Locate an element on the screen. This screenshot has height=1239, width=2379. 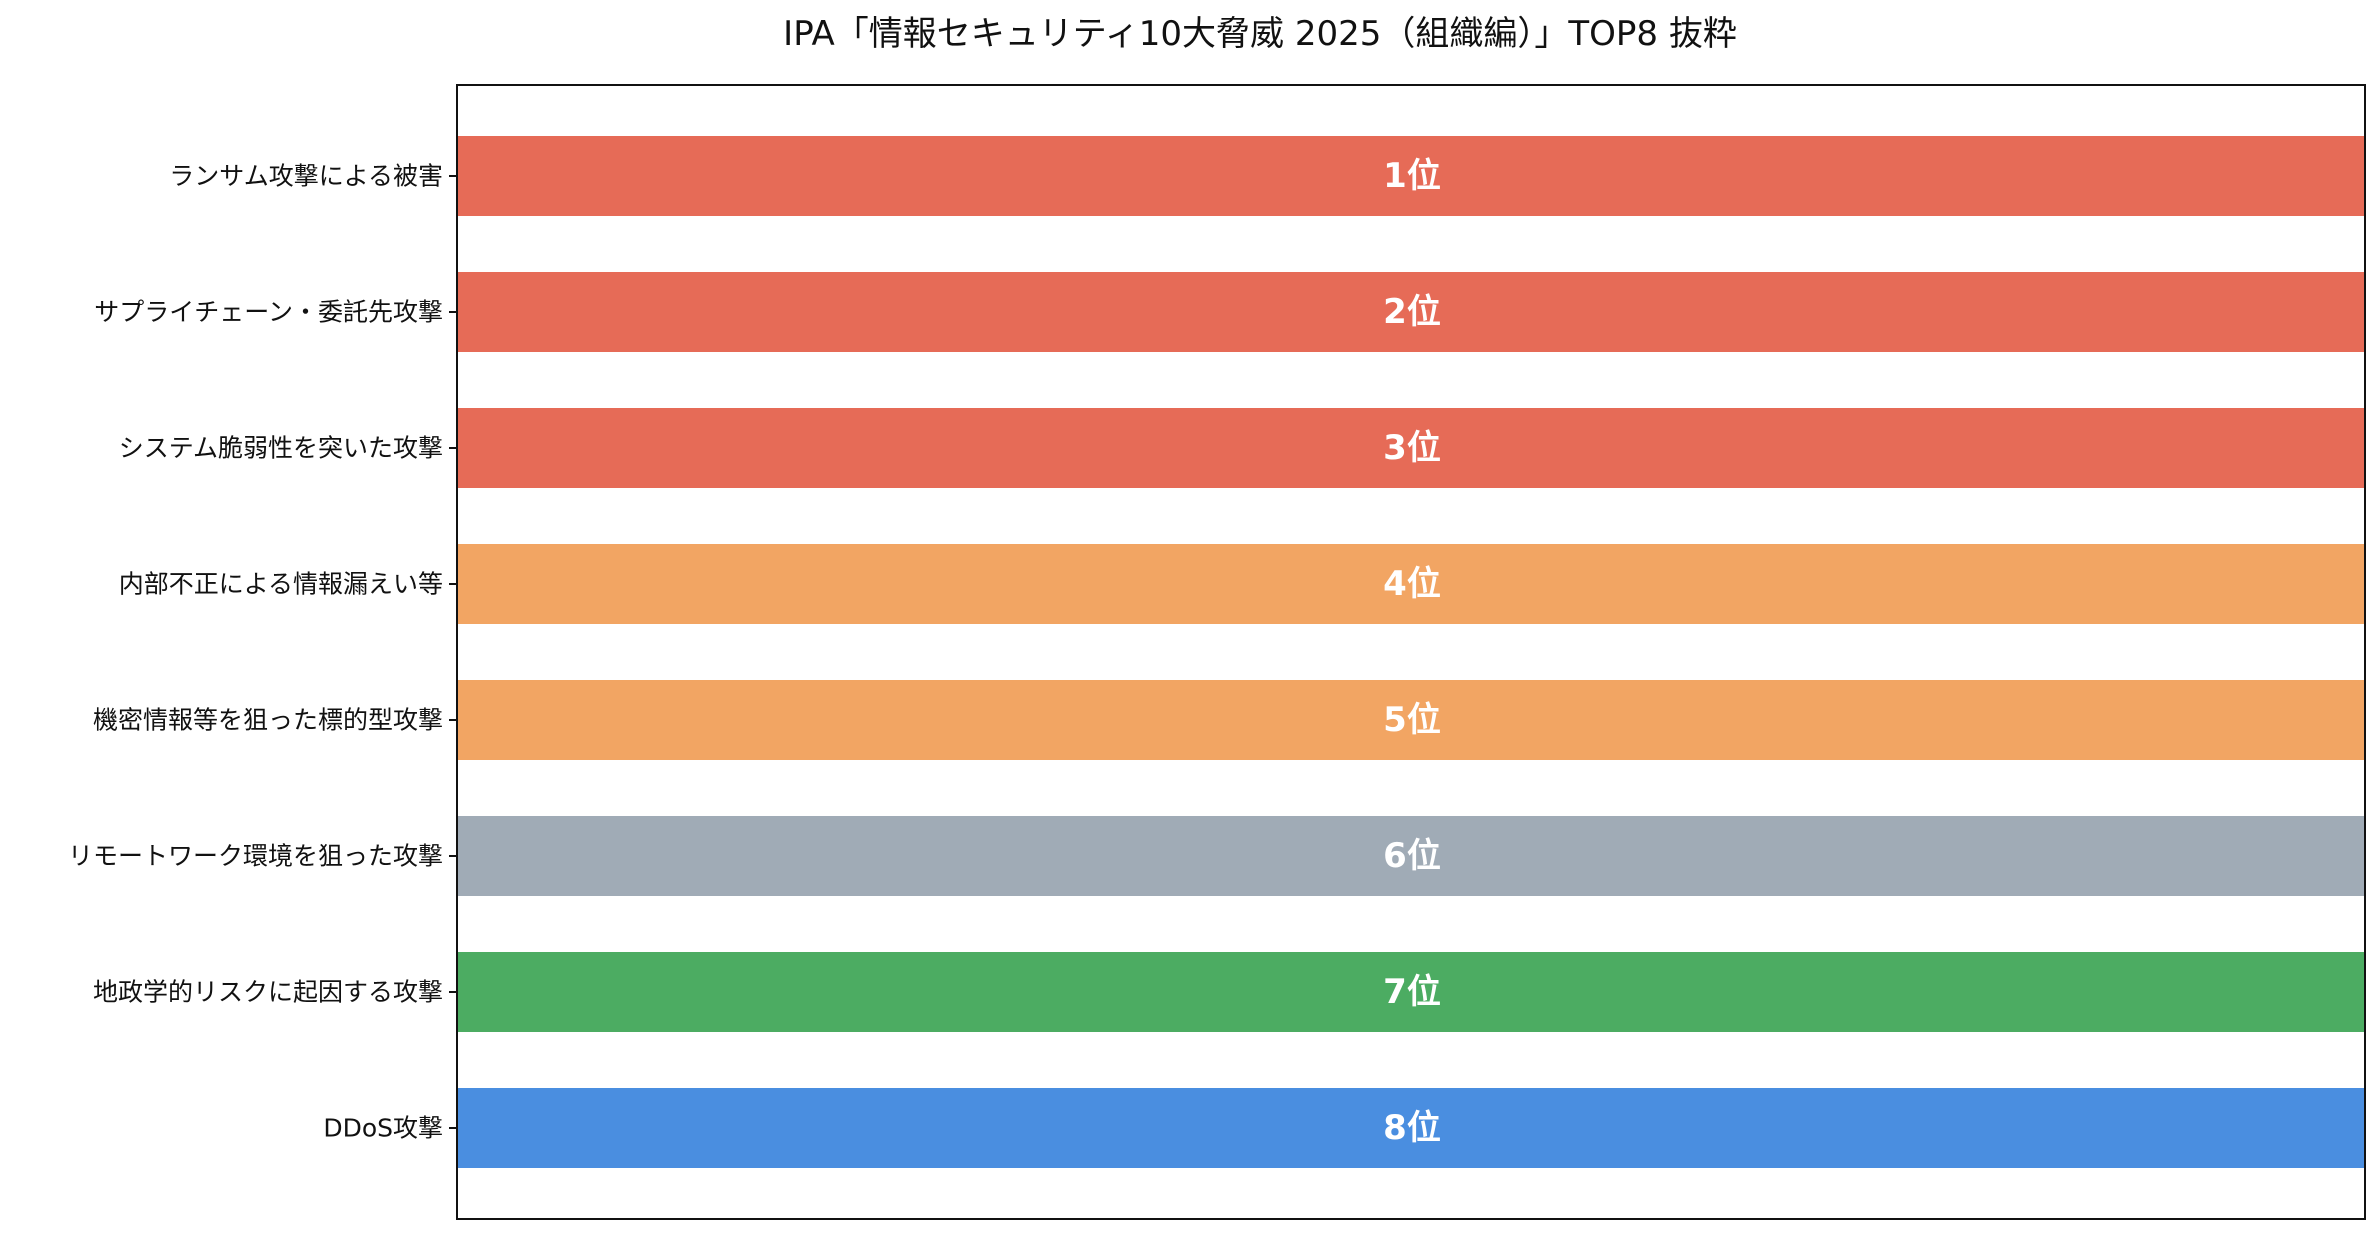
category-label: リモートワーク環境を狙った攻撃 is located at coordinates (255, 856).